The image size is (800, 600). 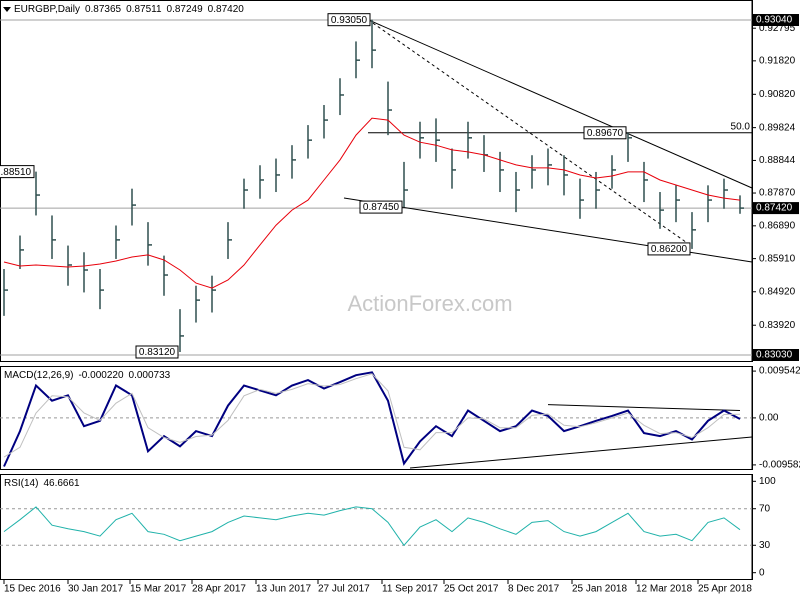 I want to click on annotation-label: 0.88510, so click(x=16, y=172).